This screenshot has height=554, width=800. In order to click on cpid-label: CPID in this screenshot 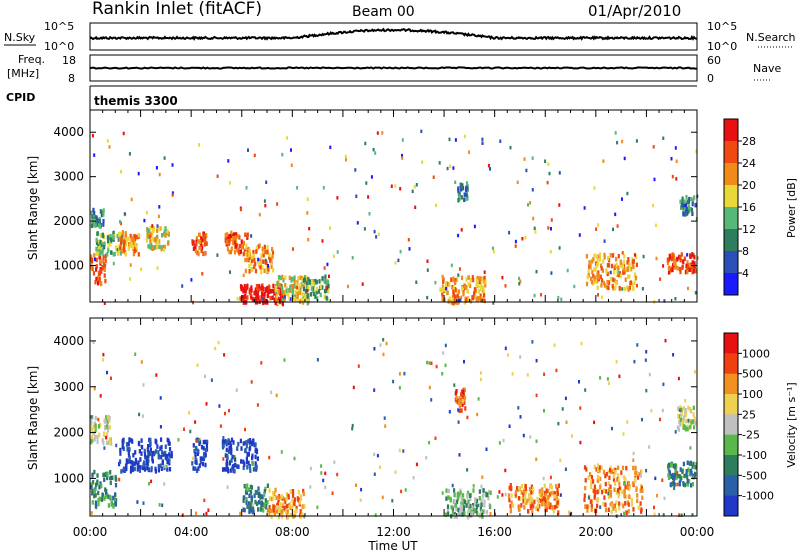, I will do `click(20, 97)`.